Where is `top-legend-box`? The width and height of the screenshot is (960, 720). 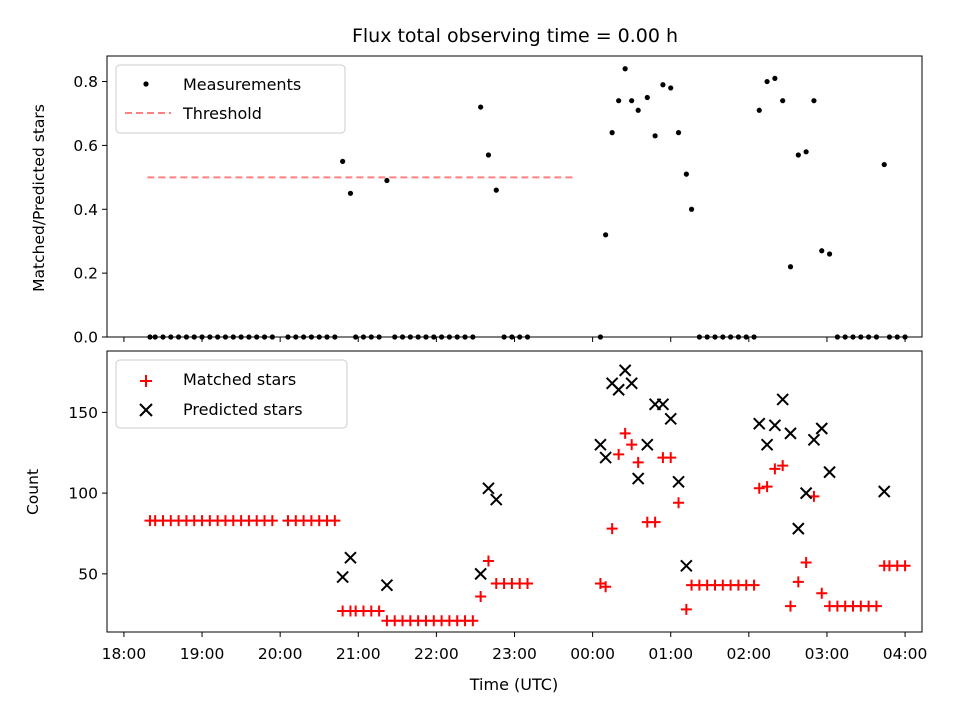 top-legend-box is located at coordinates (230, 99).